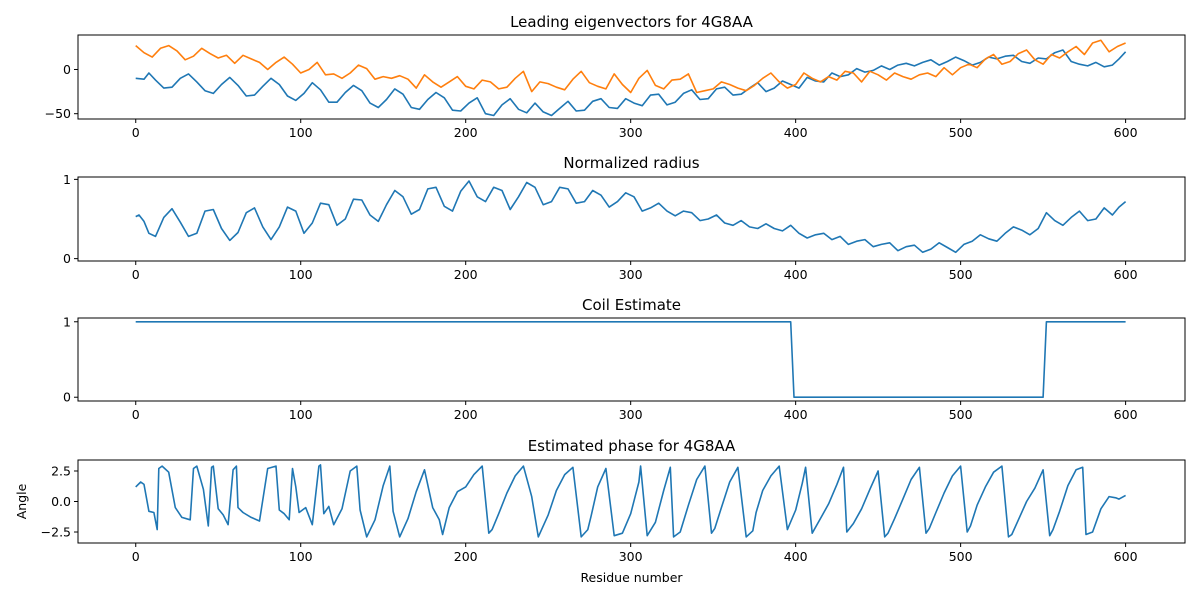 The width and height of the screenshot is (1200, 600). I want to click on y-tick-label: 2.5, so click(61, 470).